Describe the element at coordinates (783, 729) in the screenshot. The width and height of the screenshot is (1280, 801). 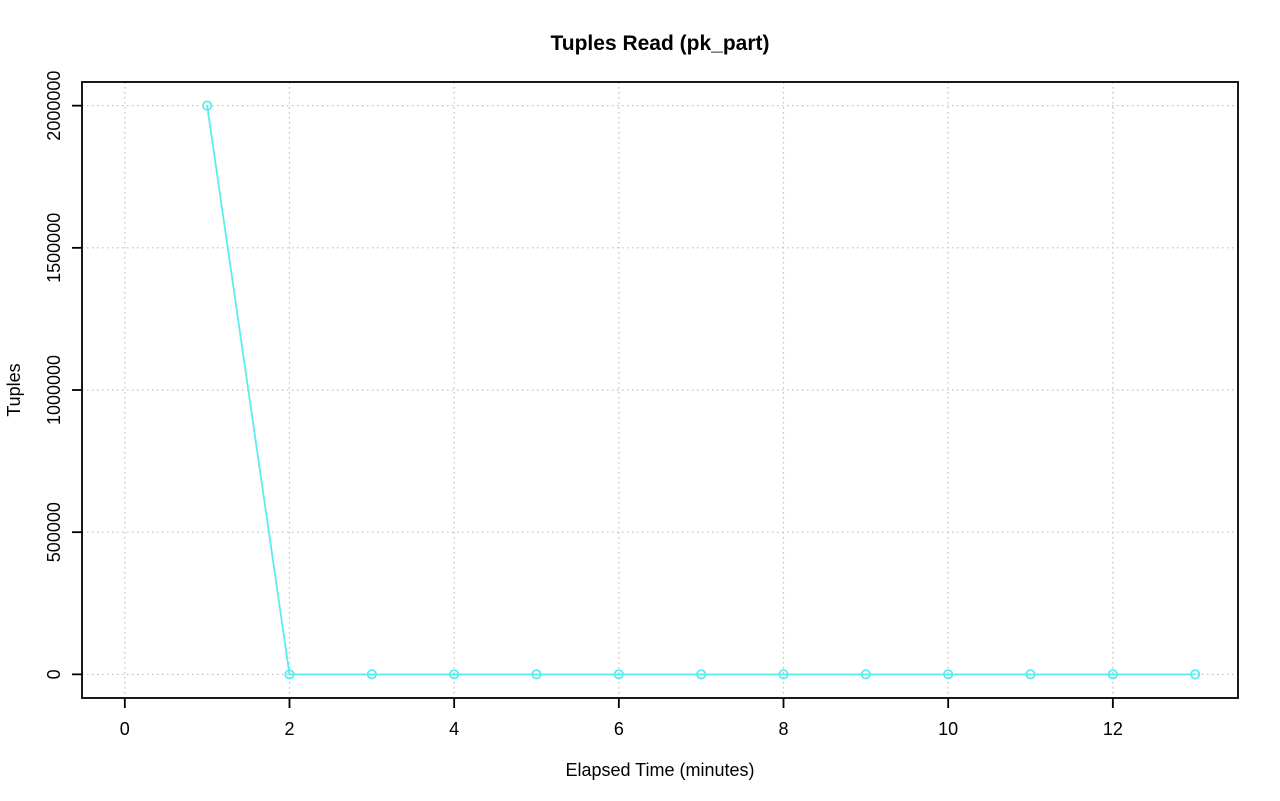
I see `x-tick-label: 8` at that location.